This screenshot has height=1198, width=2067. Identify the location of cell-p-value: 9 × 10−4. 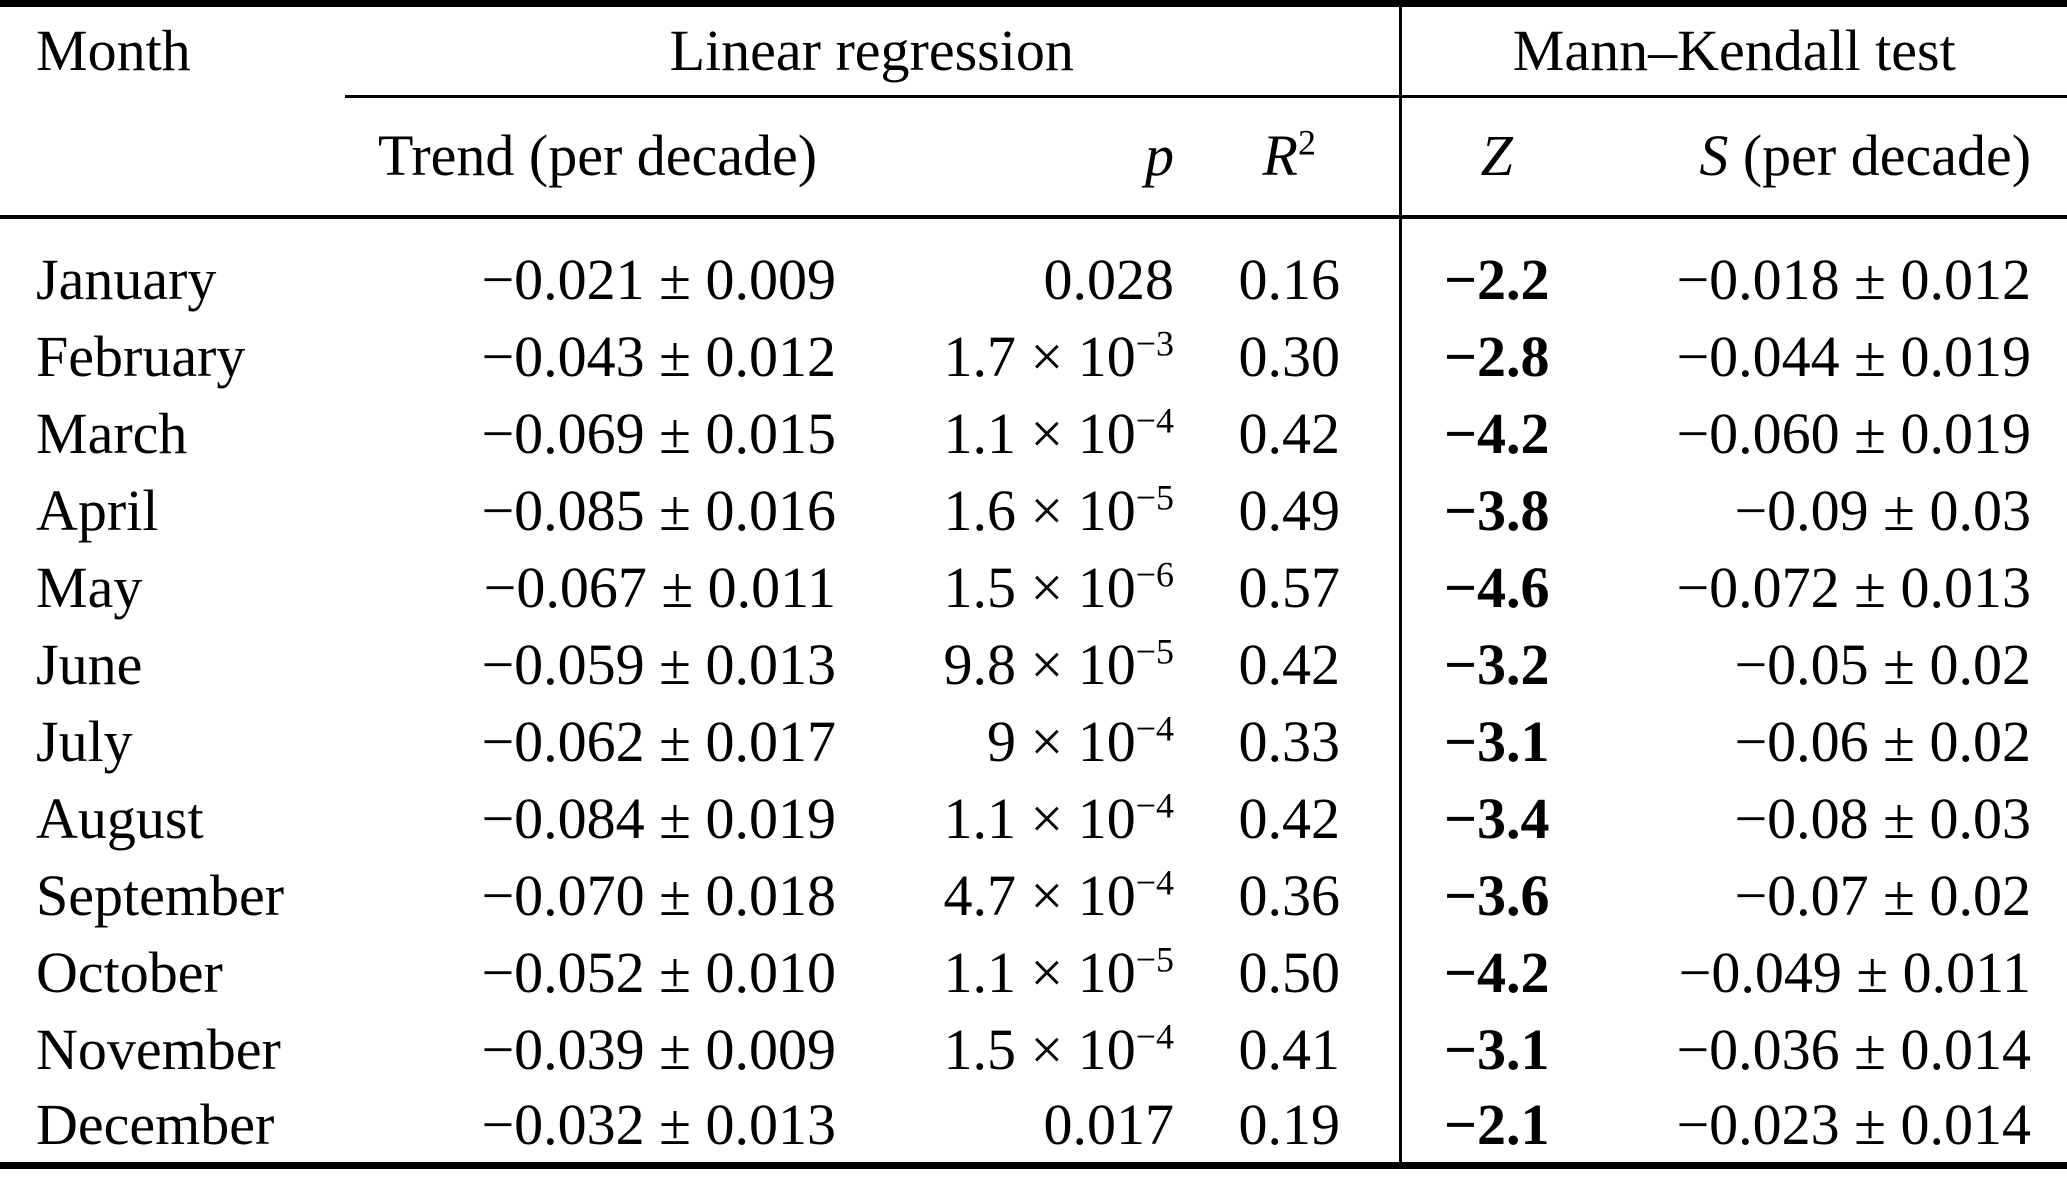
(1015, 742).